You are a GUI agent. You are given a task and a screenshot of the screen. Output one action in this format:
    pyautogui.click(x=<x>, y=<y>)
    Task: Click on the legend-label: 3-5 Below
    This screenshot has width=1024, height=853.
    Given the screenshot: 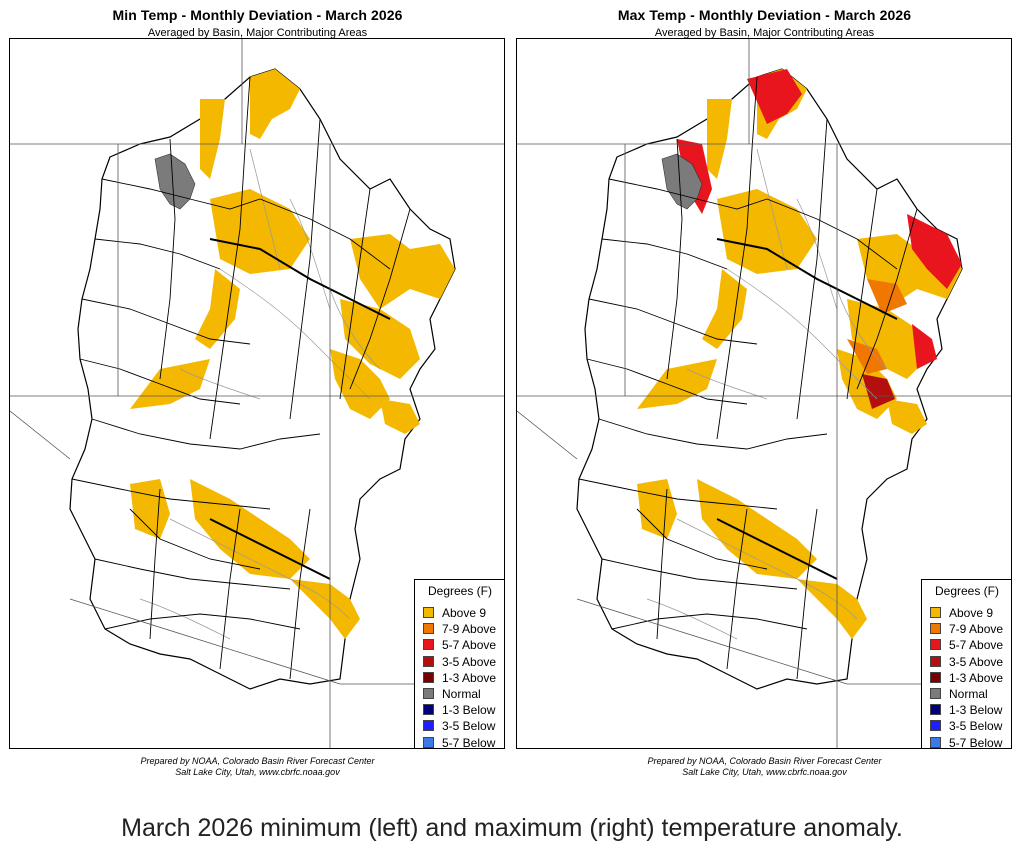 What is the action you would take?
    pyautogui.click(x=976, y=726)
    